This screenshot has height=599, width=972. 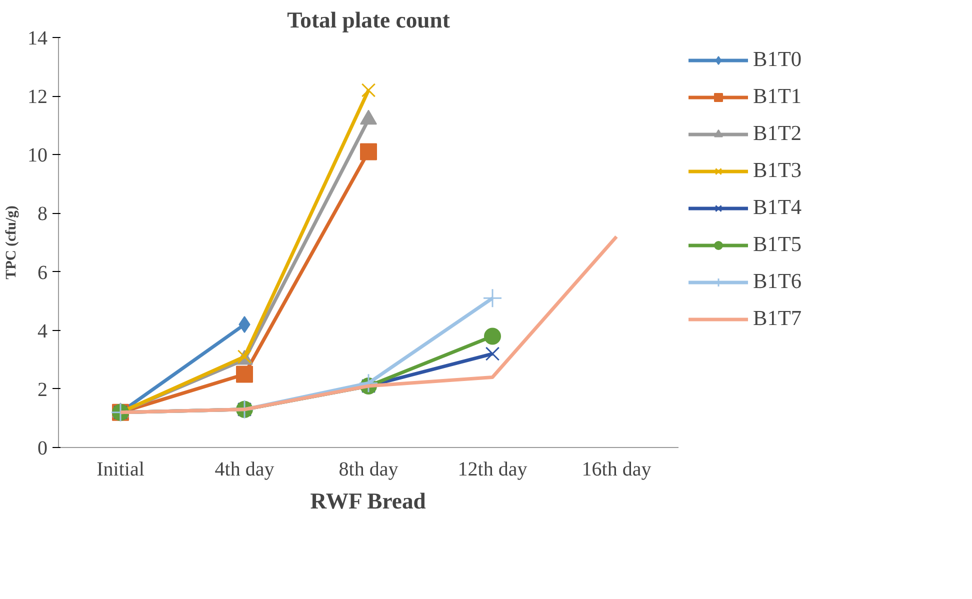 I want to click on legend-label: B1T2, so click(x=777, y=133).